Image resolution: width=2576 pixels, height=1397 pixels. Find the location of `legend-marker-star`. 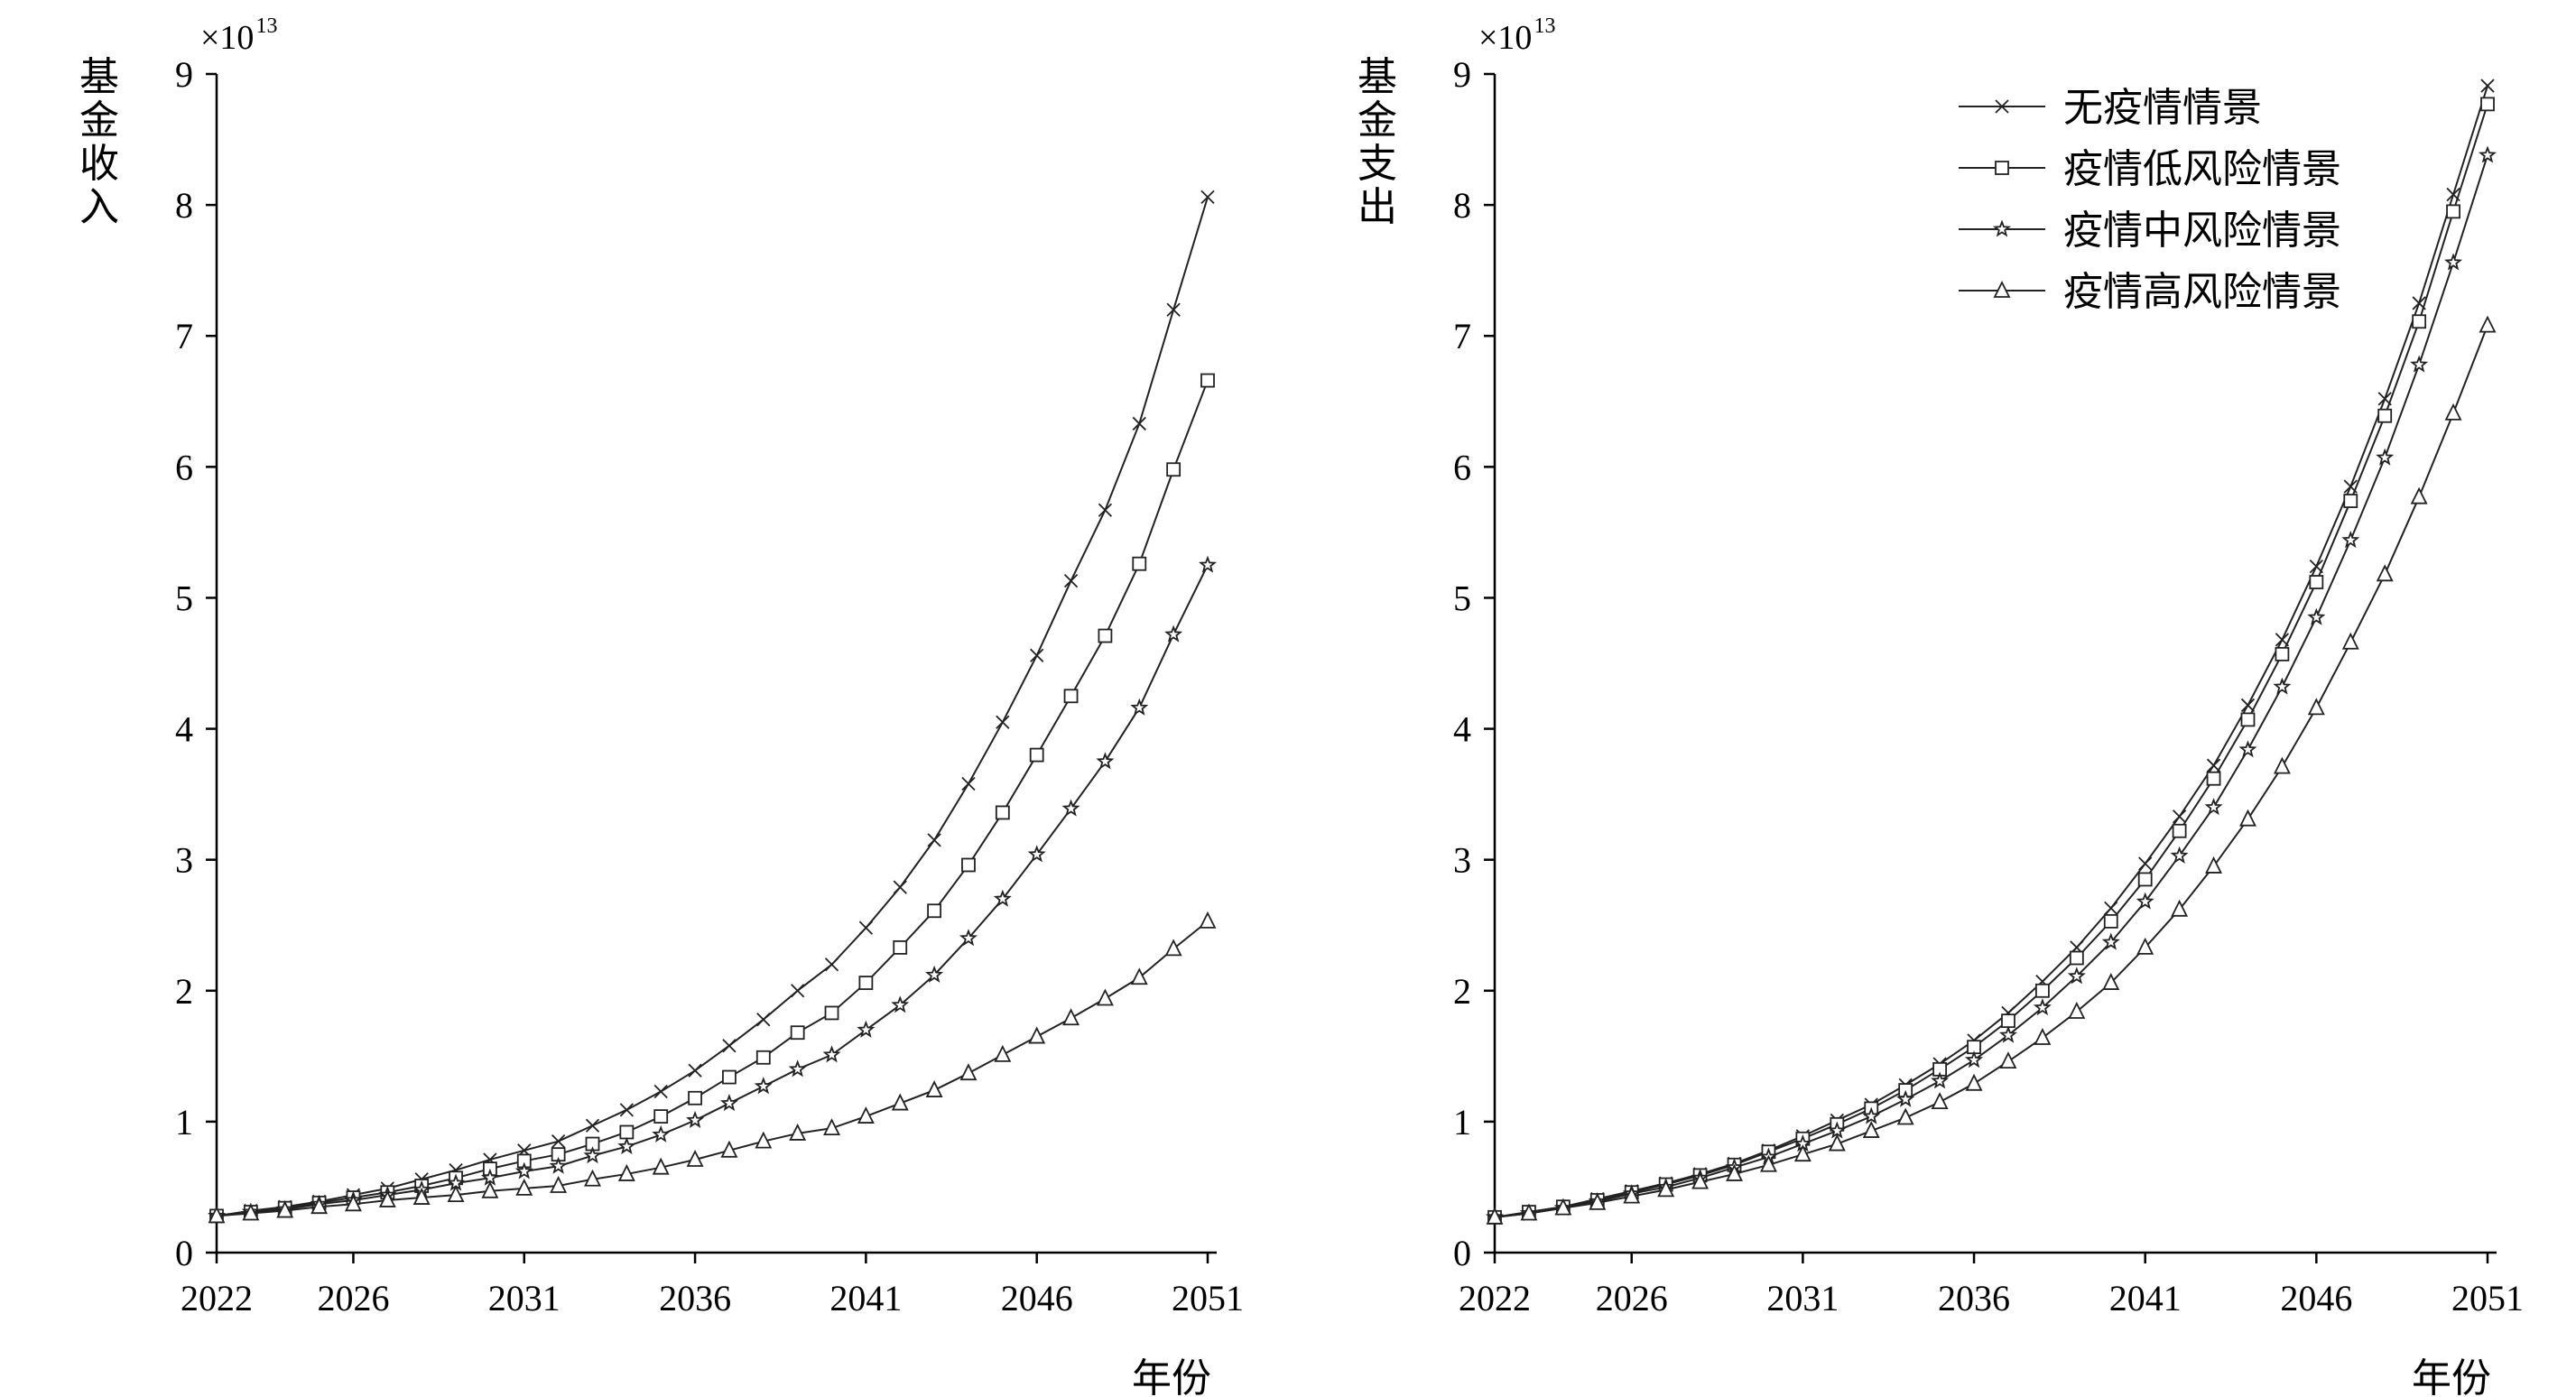

legend-marker-star is located at coordinates (2002, 228).